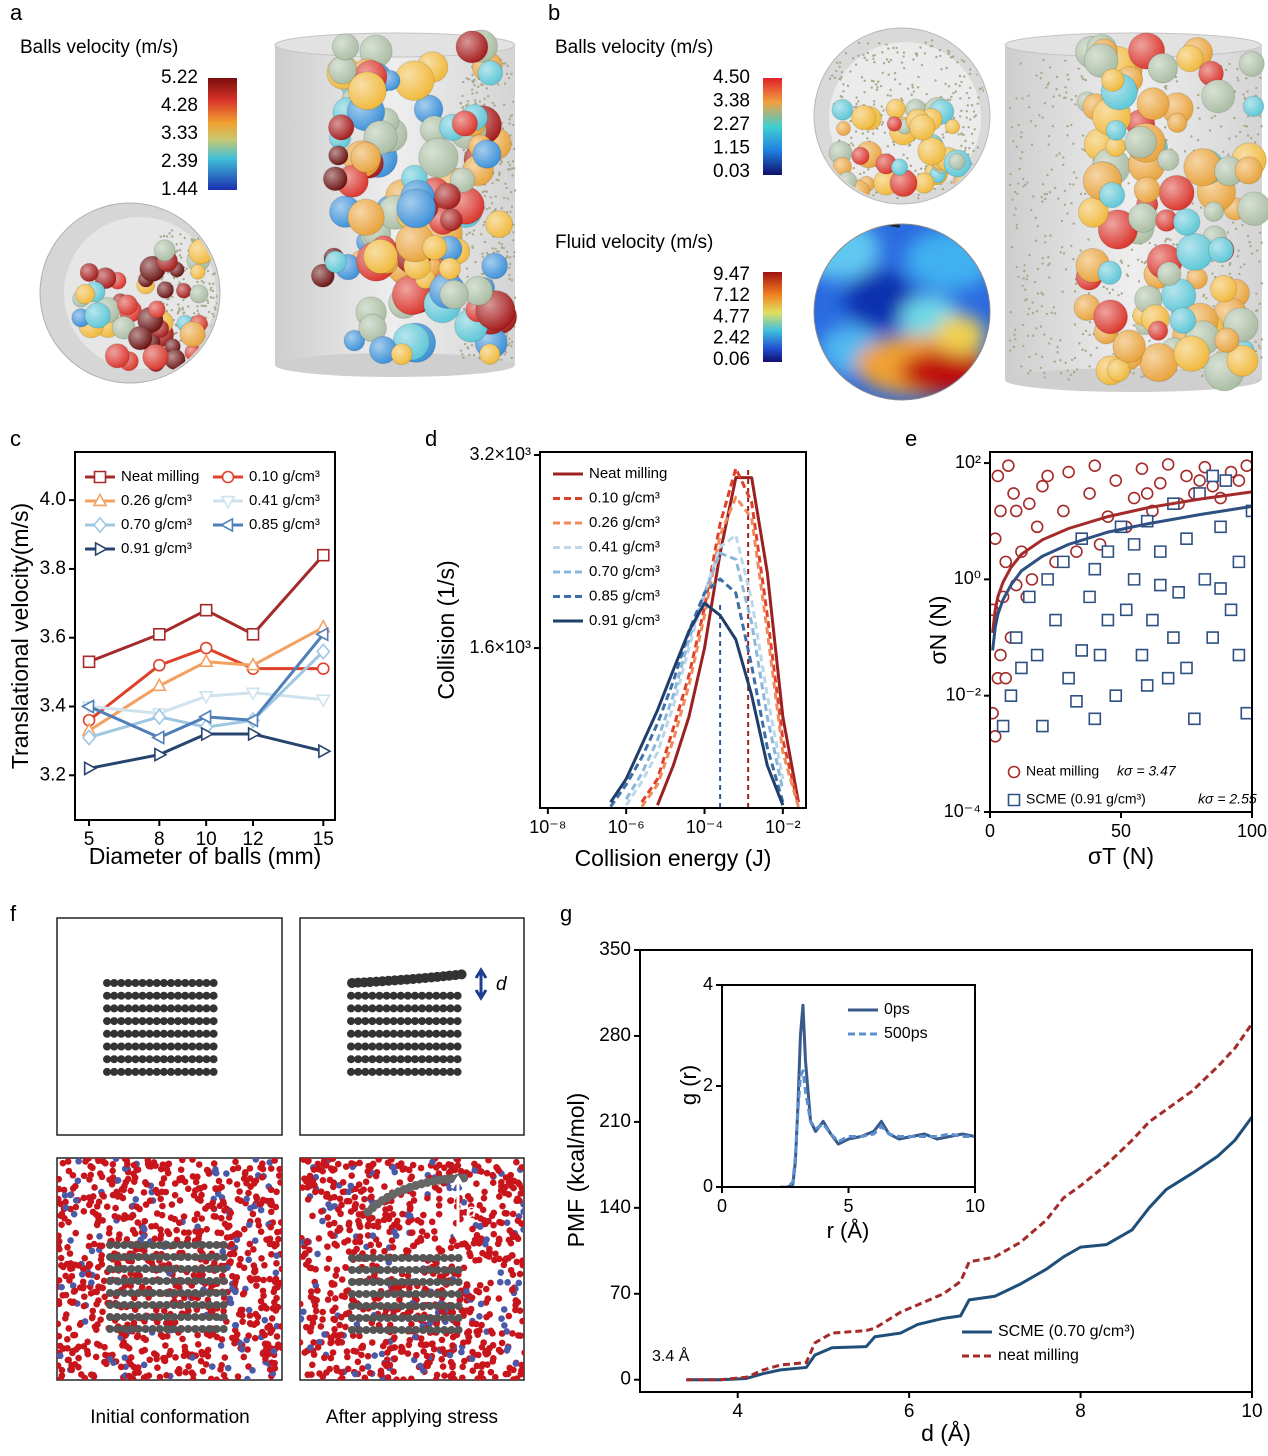 This screenshot has width=1268, height=1456. I want to click on y-tick-label: 4, so click(708, 984).